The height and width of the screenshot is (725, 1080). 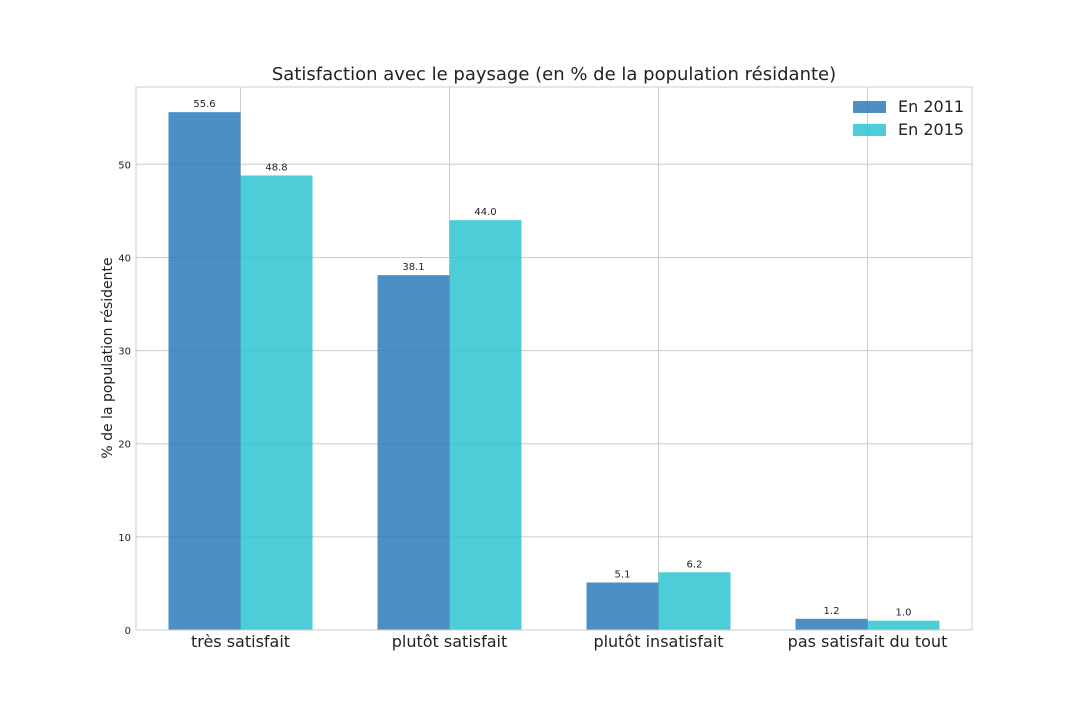 I want to click on y-tick-label: 0, so click(x=128, y=631).